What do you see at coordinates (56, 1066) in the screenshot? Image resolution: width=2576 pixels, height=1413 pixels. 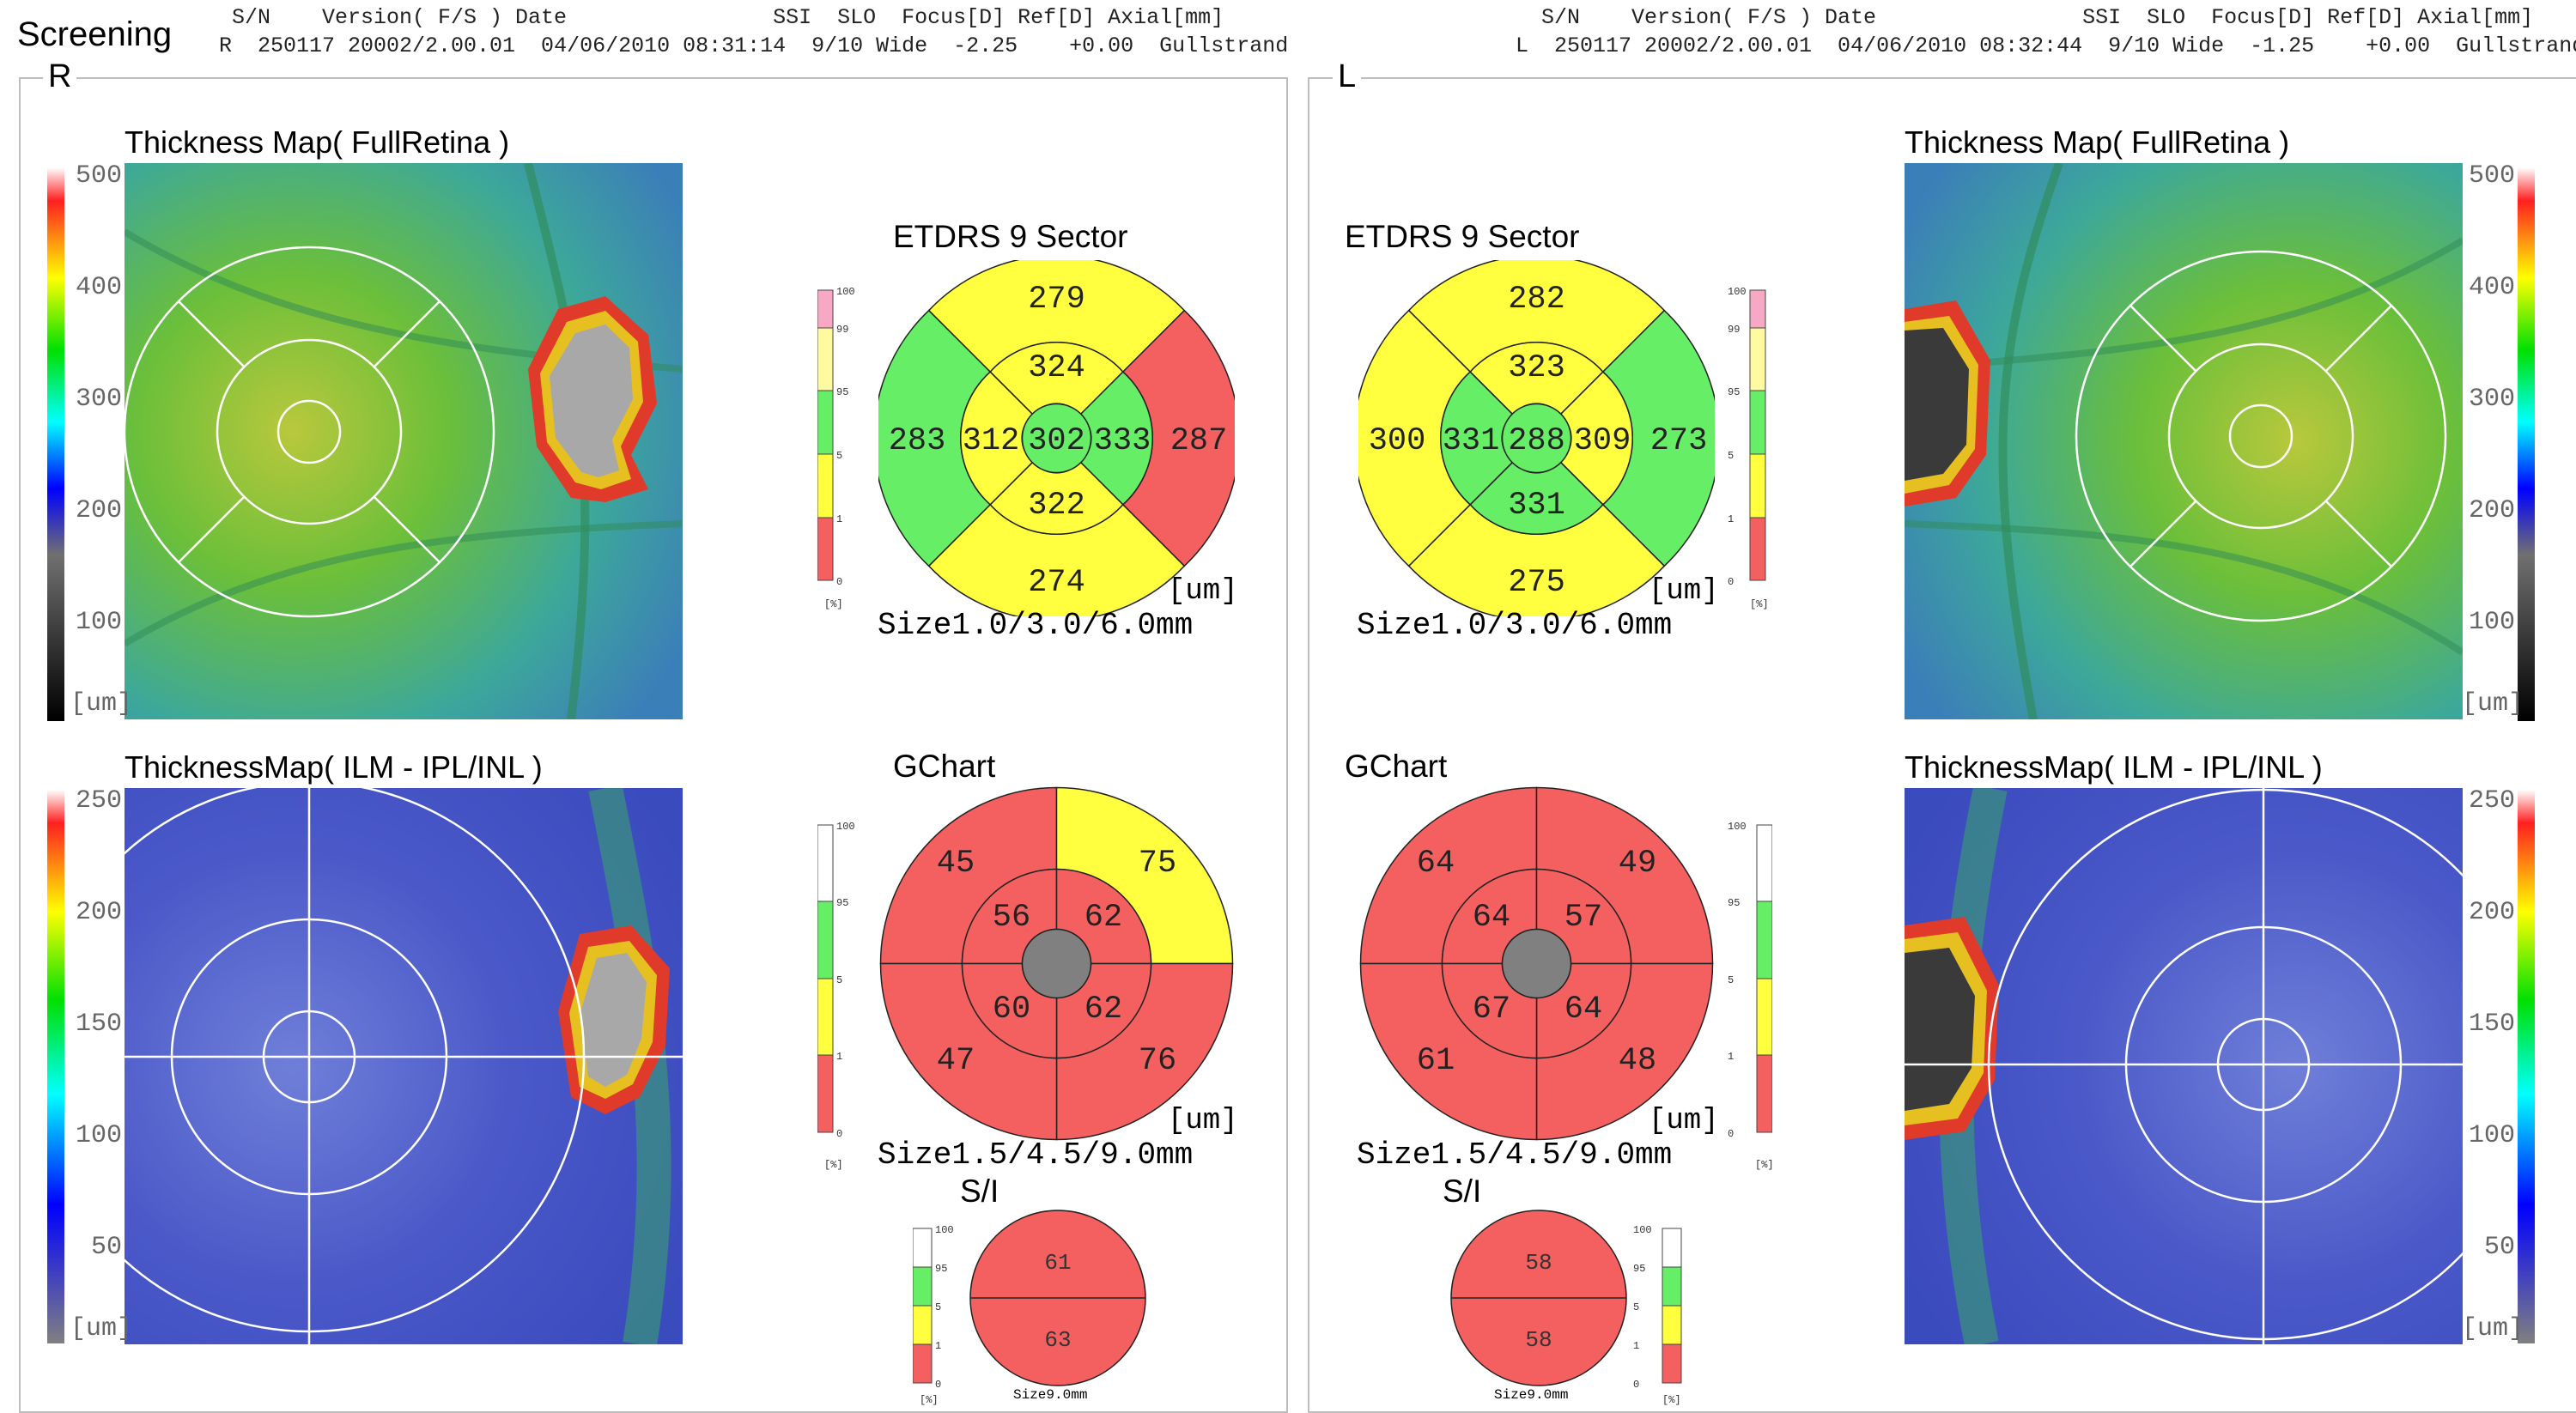 I see `right-gcl-scale-bar` at bounding box center [56, 1066].